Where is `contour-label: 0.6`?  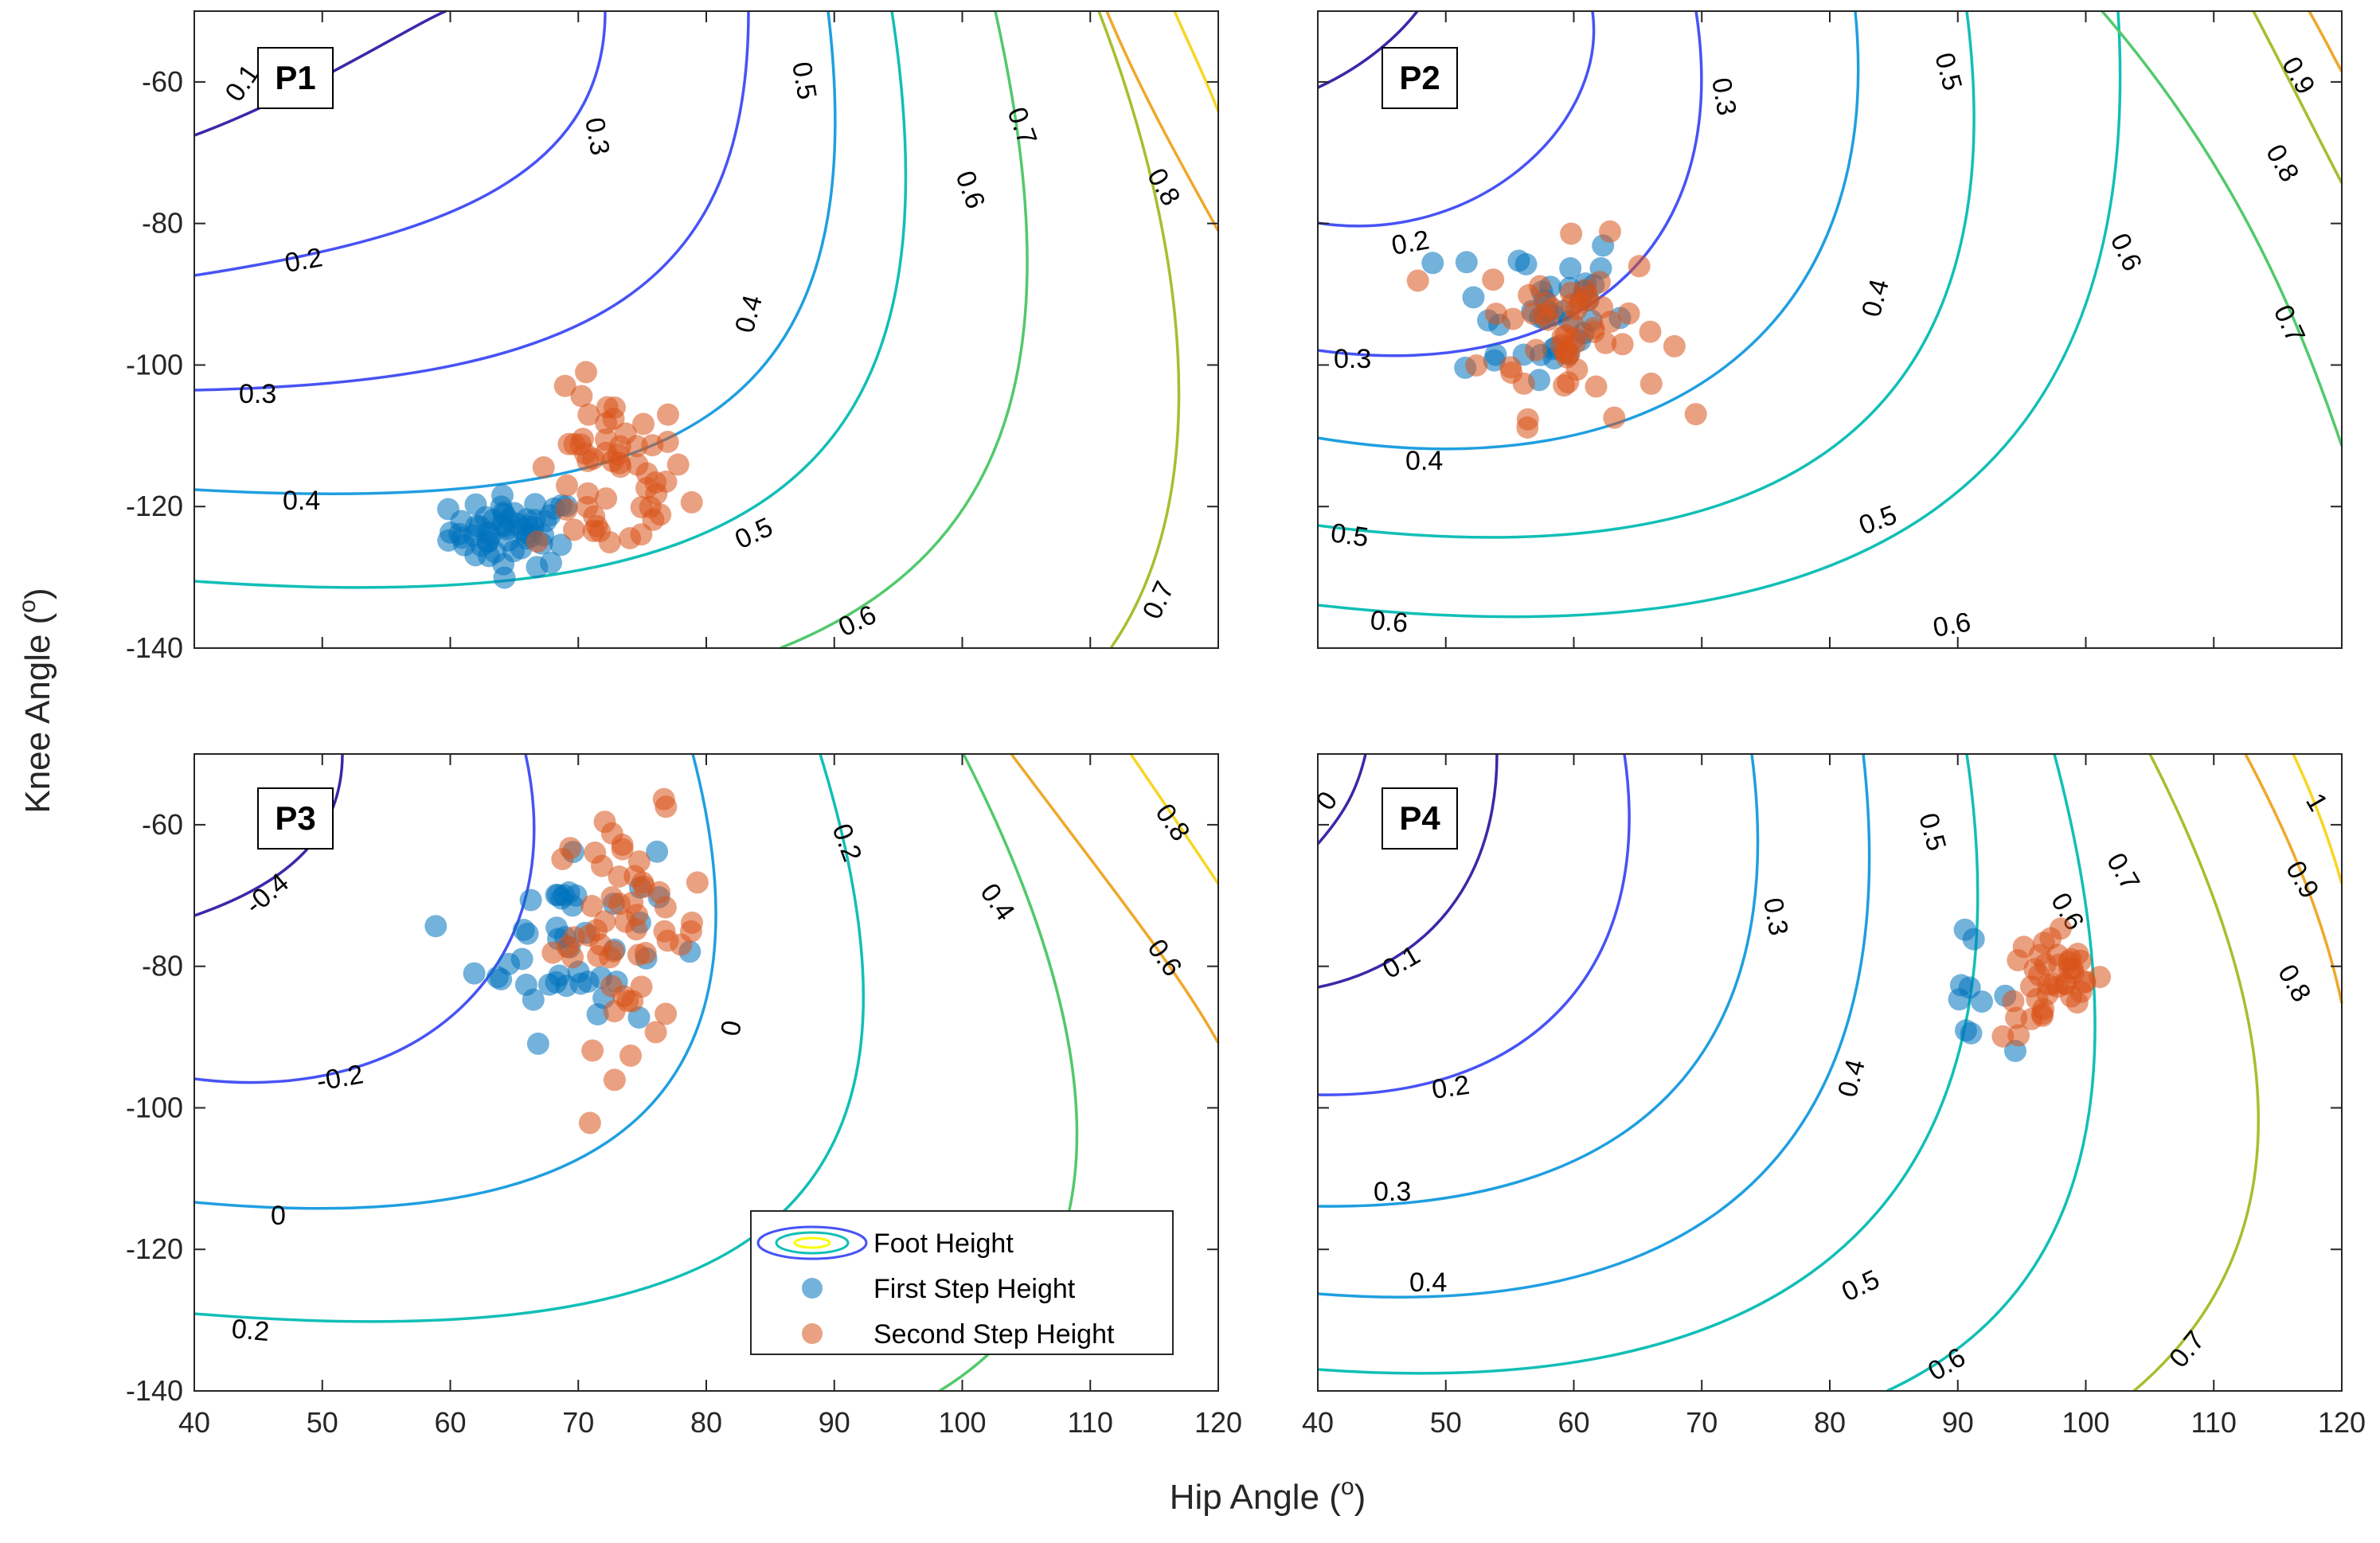
contour-label: 0.6 is located at coordinates (1952, 625).